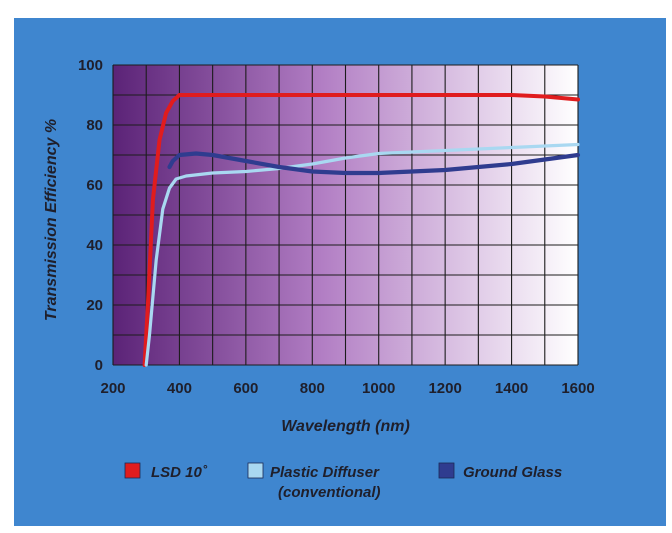  Describe the element at coordinates (512, 472) in the screenshot. I see `legend-label-ground-glass: Ground Glass` at that location.